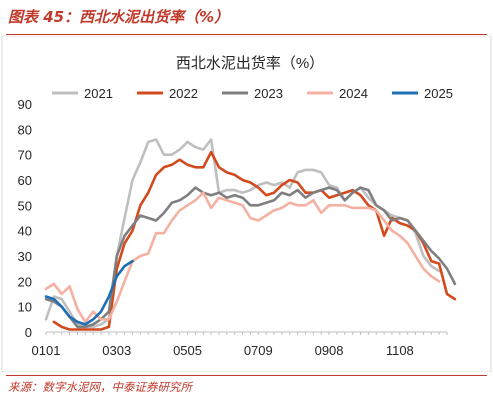  What do you see at coordinates (438, 93) in the screenshot?
I see `legend-label-2025: 2025` at bounding box center [438, 93].